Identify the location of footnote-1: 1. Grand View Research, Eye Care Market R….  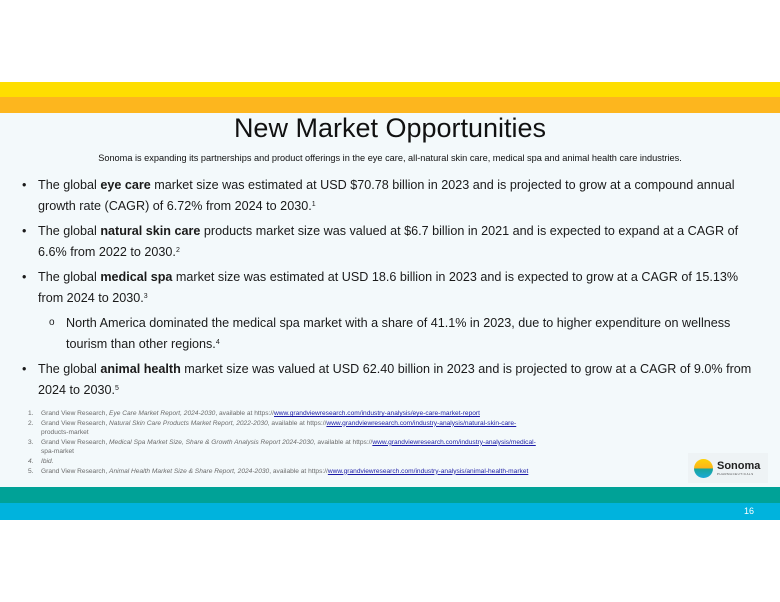
(353, 414).